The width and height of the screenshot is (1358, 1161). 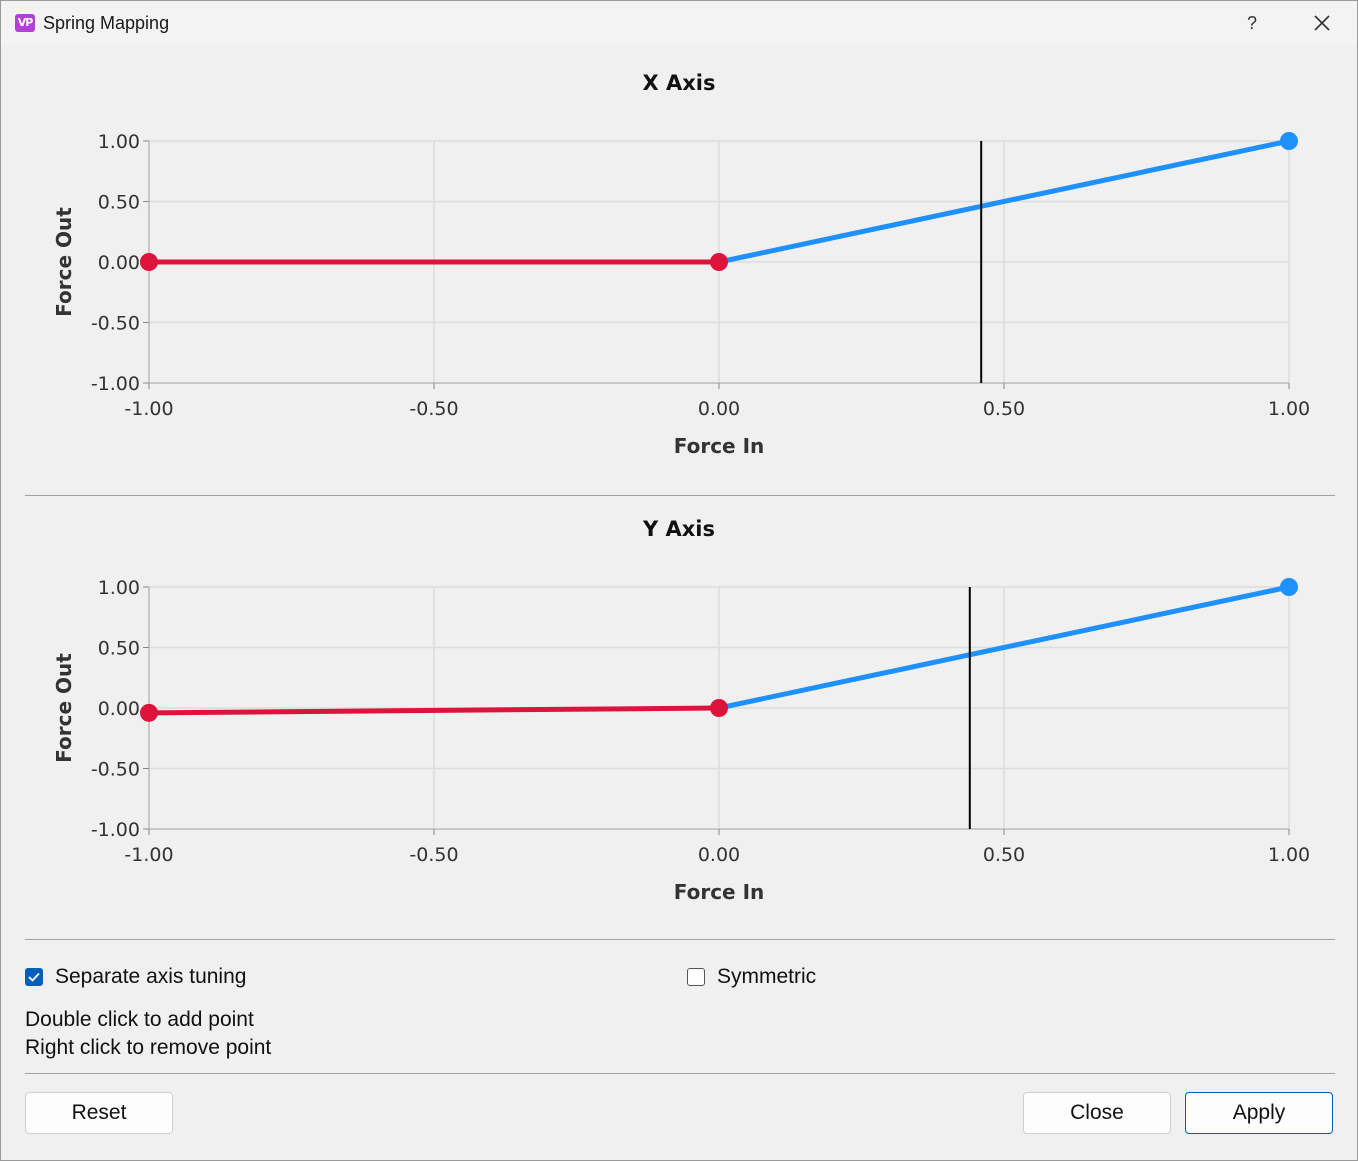 I want to click on window-close-button, so click(x=1322, y=23).